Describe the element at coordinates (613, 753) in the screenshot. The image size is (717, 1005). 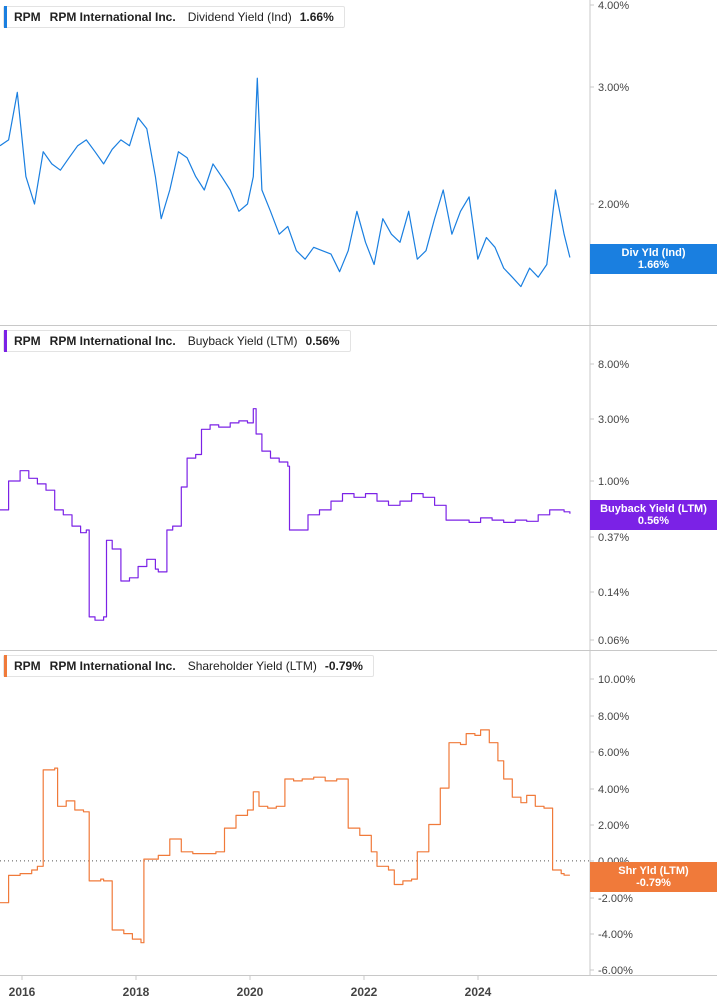
I see `y-tick-label: 6.00%` at that location.